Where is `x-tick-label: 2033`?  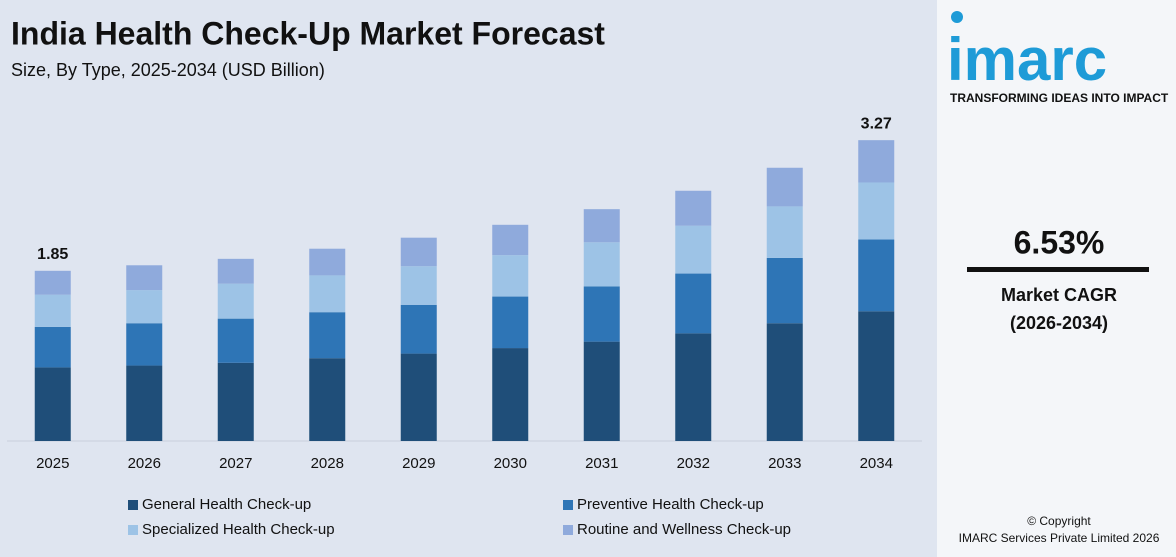 x-tick-label: 2033 is located at coordinates (784, 463).